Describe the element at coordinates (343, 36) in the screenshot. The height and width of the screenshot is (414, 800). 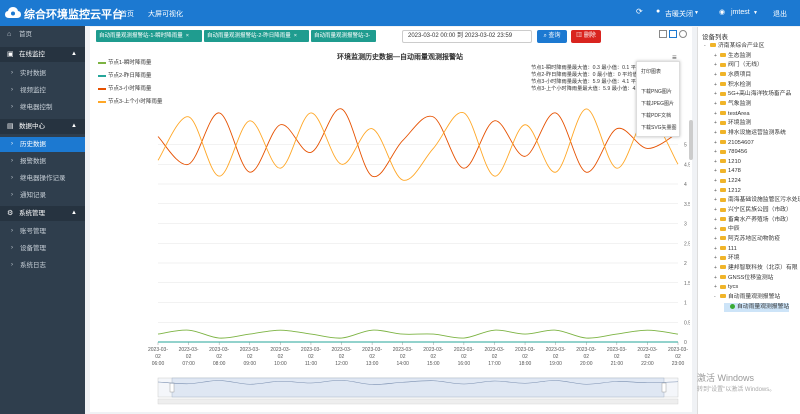
I see `tag-station-3: 自动雨量观测报警站-3-` at that location.